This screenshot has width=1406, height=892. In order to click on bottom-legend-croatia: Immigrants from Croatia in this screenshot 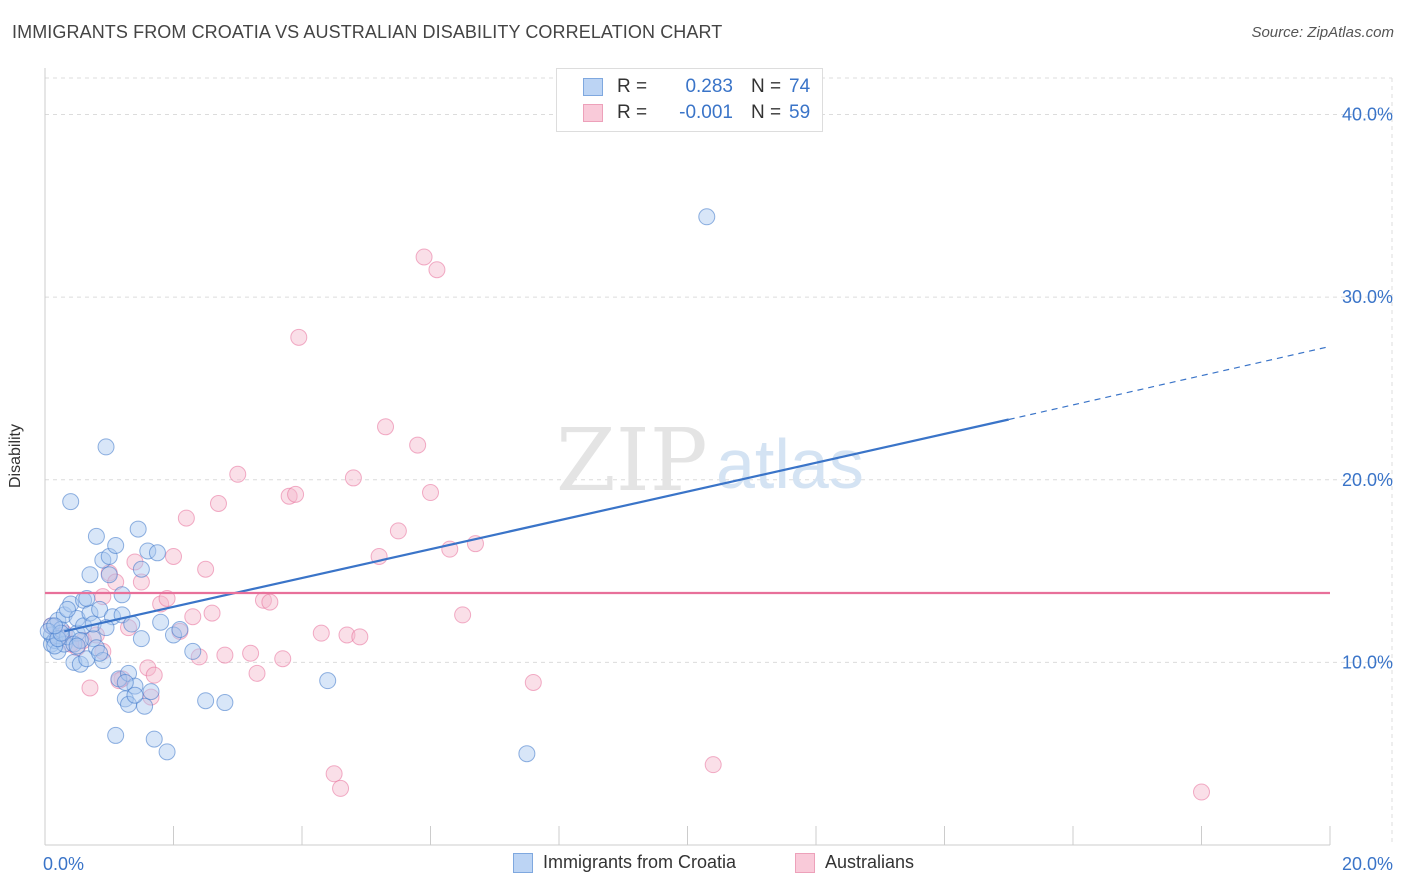, I will do `click(624, 862)`.